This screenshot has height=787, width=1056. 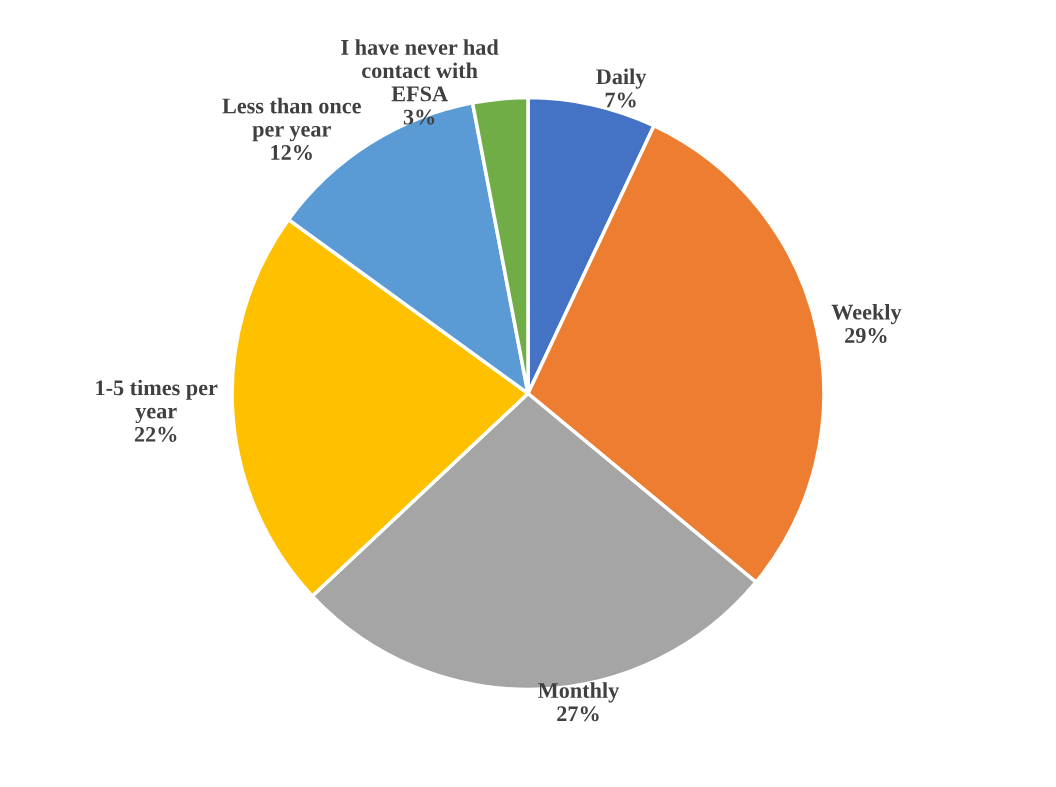 I want to click on data-label: 22%, so click(x=155, y=434).